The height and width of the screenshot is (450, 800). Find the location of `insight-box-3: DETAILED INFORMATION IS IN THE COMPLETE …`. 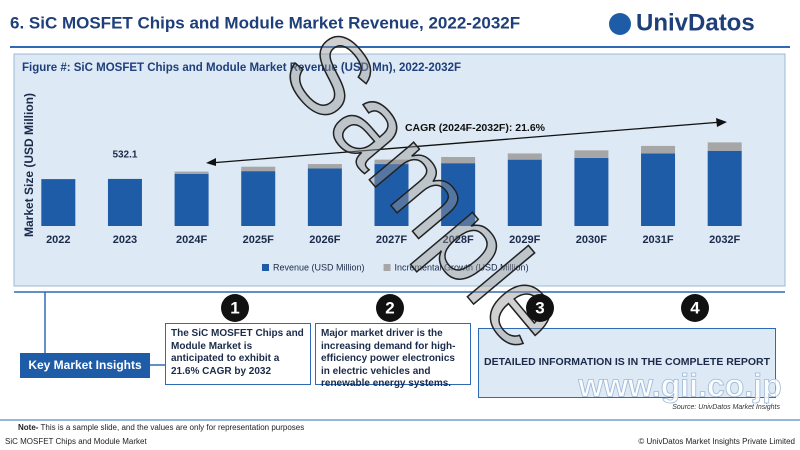

insight-box-3: DETAILED INFORMATION IS IN THE COMPLETE … is located at coordinates (627, 363).